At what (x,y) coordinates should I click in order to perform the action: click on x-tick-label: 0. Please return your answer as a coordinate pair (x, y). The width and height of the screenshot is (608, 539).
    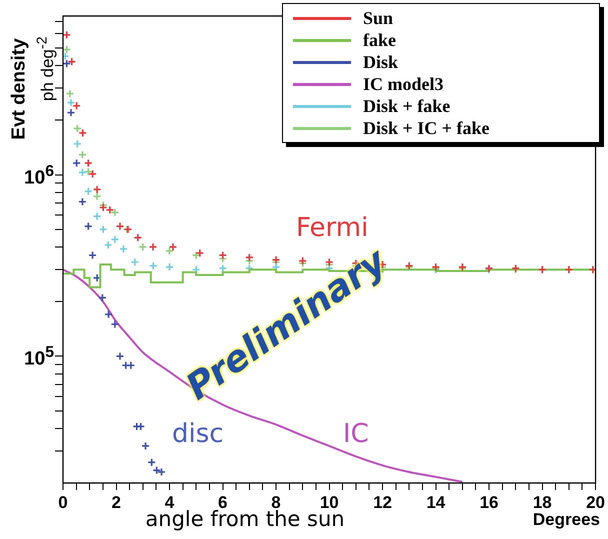
    Looking at the image, I should click on (63, 502).